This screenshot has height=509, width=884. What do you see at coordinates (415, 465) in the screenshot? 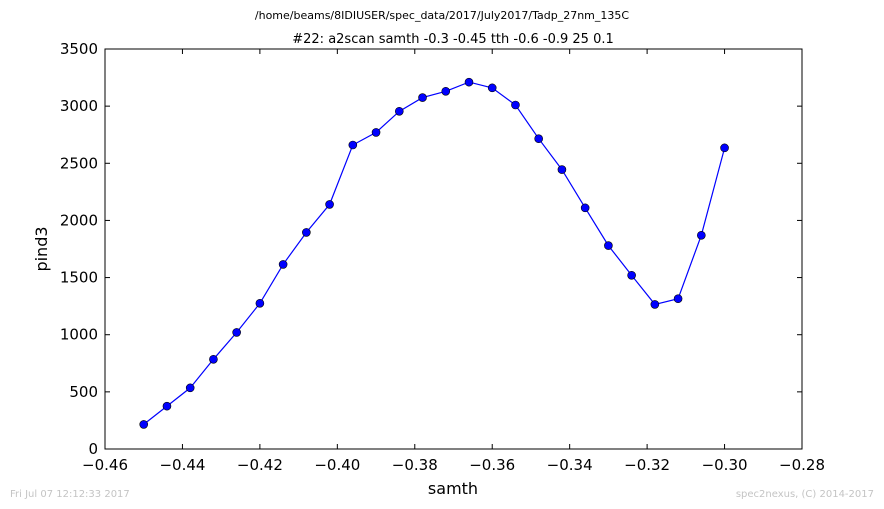
I see `x-tick-label: −0.38` at bounding box center [415, 465].